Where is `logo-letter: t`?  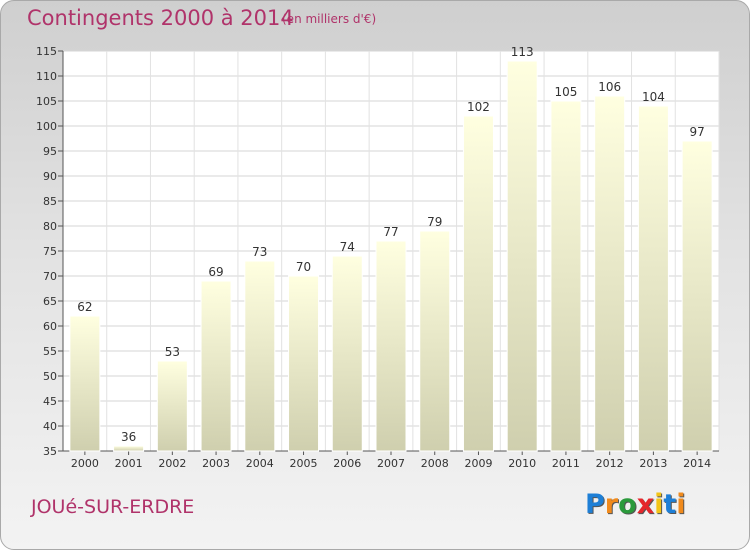 logo-letter: t is located at coordinates (670, 504).